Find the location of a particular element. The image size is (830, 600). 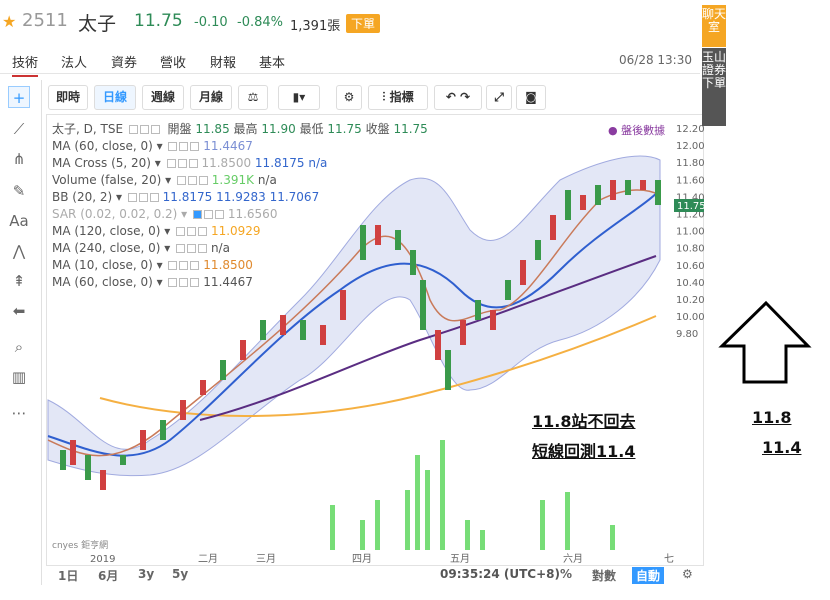

crosshair-icon: + is located at coordinates (19, 97).